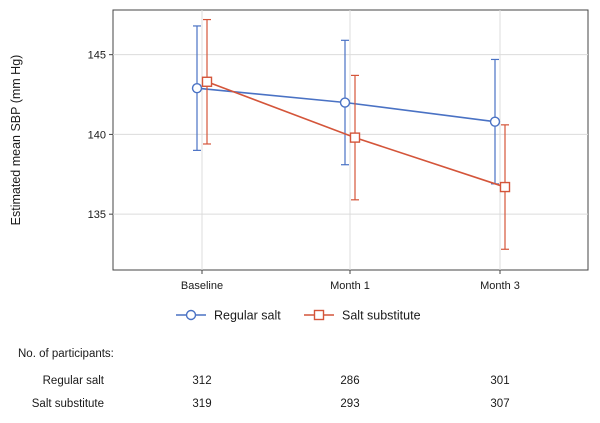 Image resolution: width=600 pixels, height=423 pixels. I want to click on table-cell: 286, so click(349, 381).